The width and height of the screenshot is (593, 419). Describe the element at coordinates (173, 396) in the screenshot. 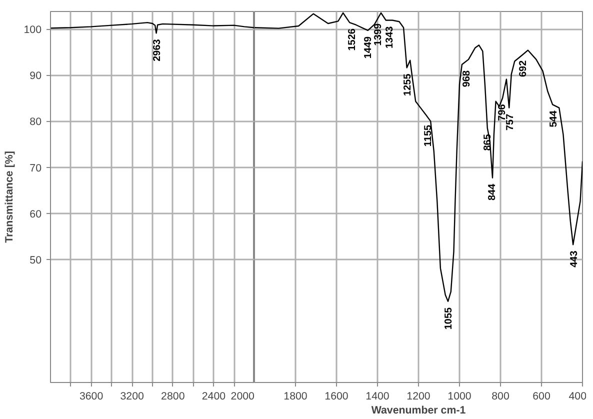

I see `x-tick-label: 2800` at that location.